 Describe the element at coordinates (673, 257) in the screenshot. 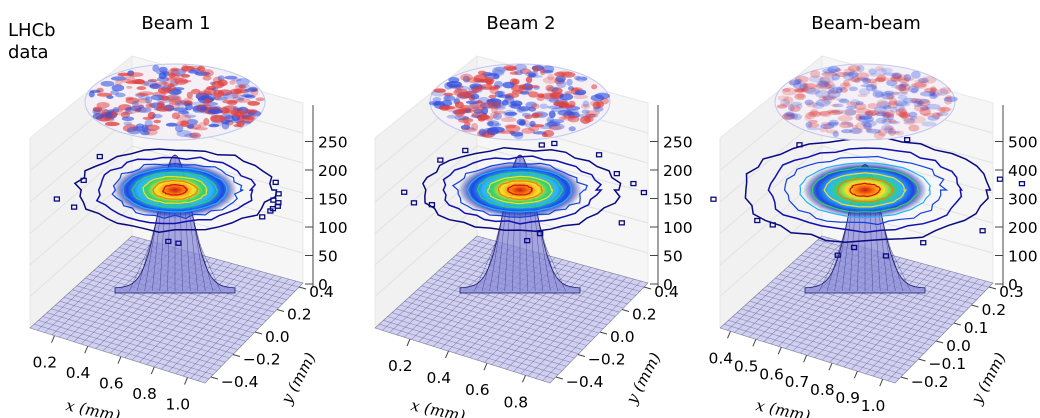

I see `z-tick-label: 50` at that location.